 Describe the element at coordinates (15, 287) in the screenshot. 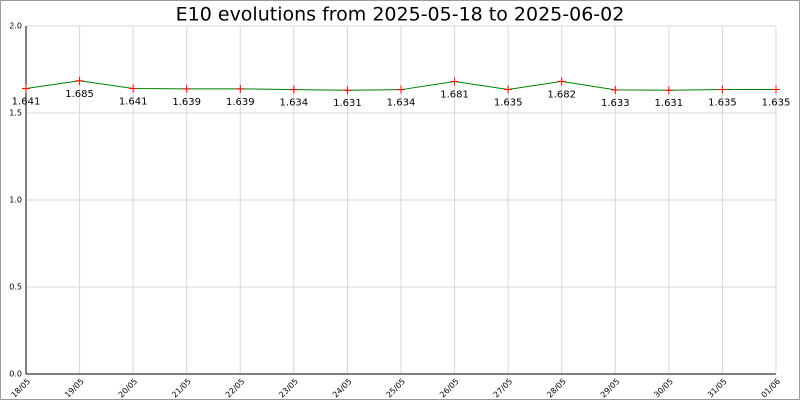

I see `y-tick-label: 0.5` at that location.